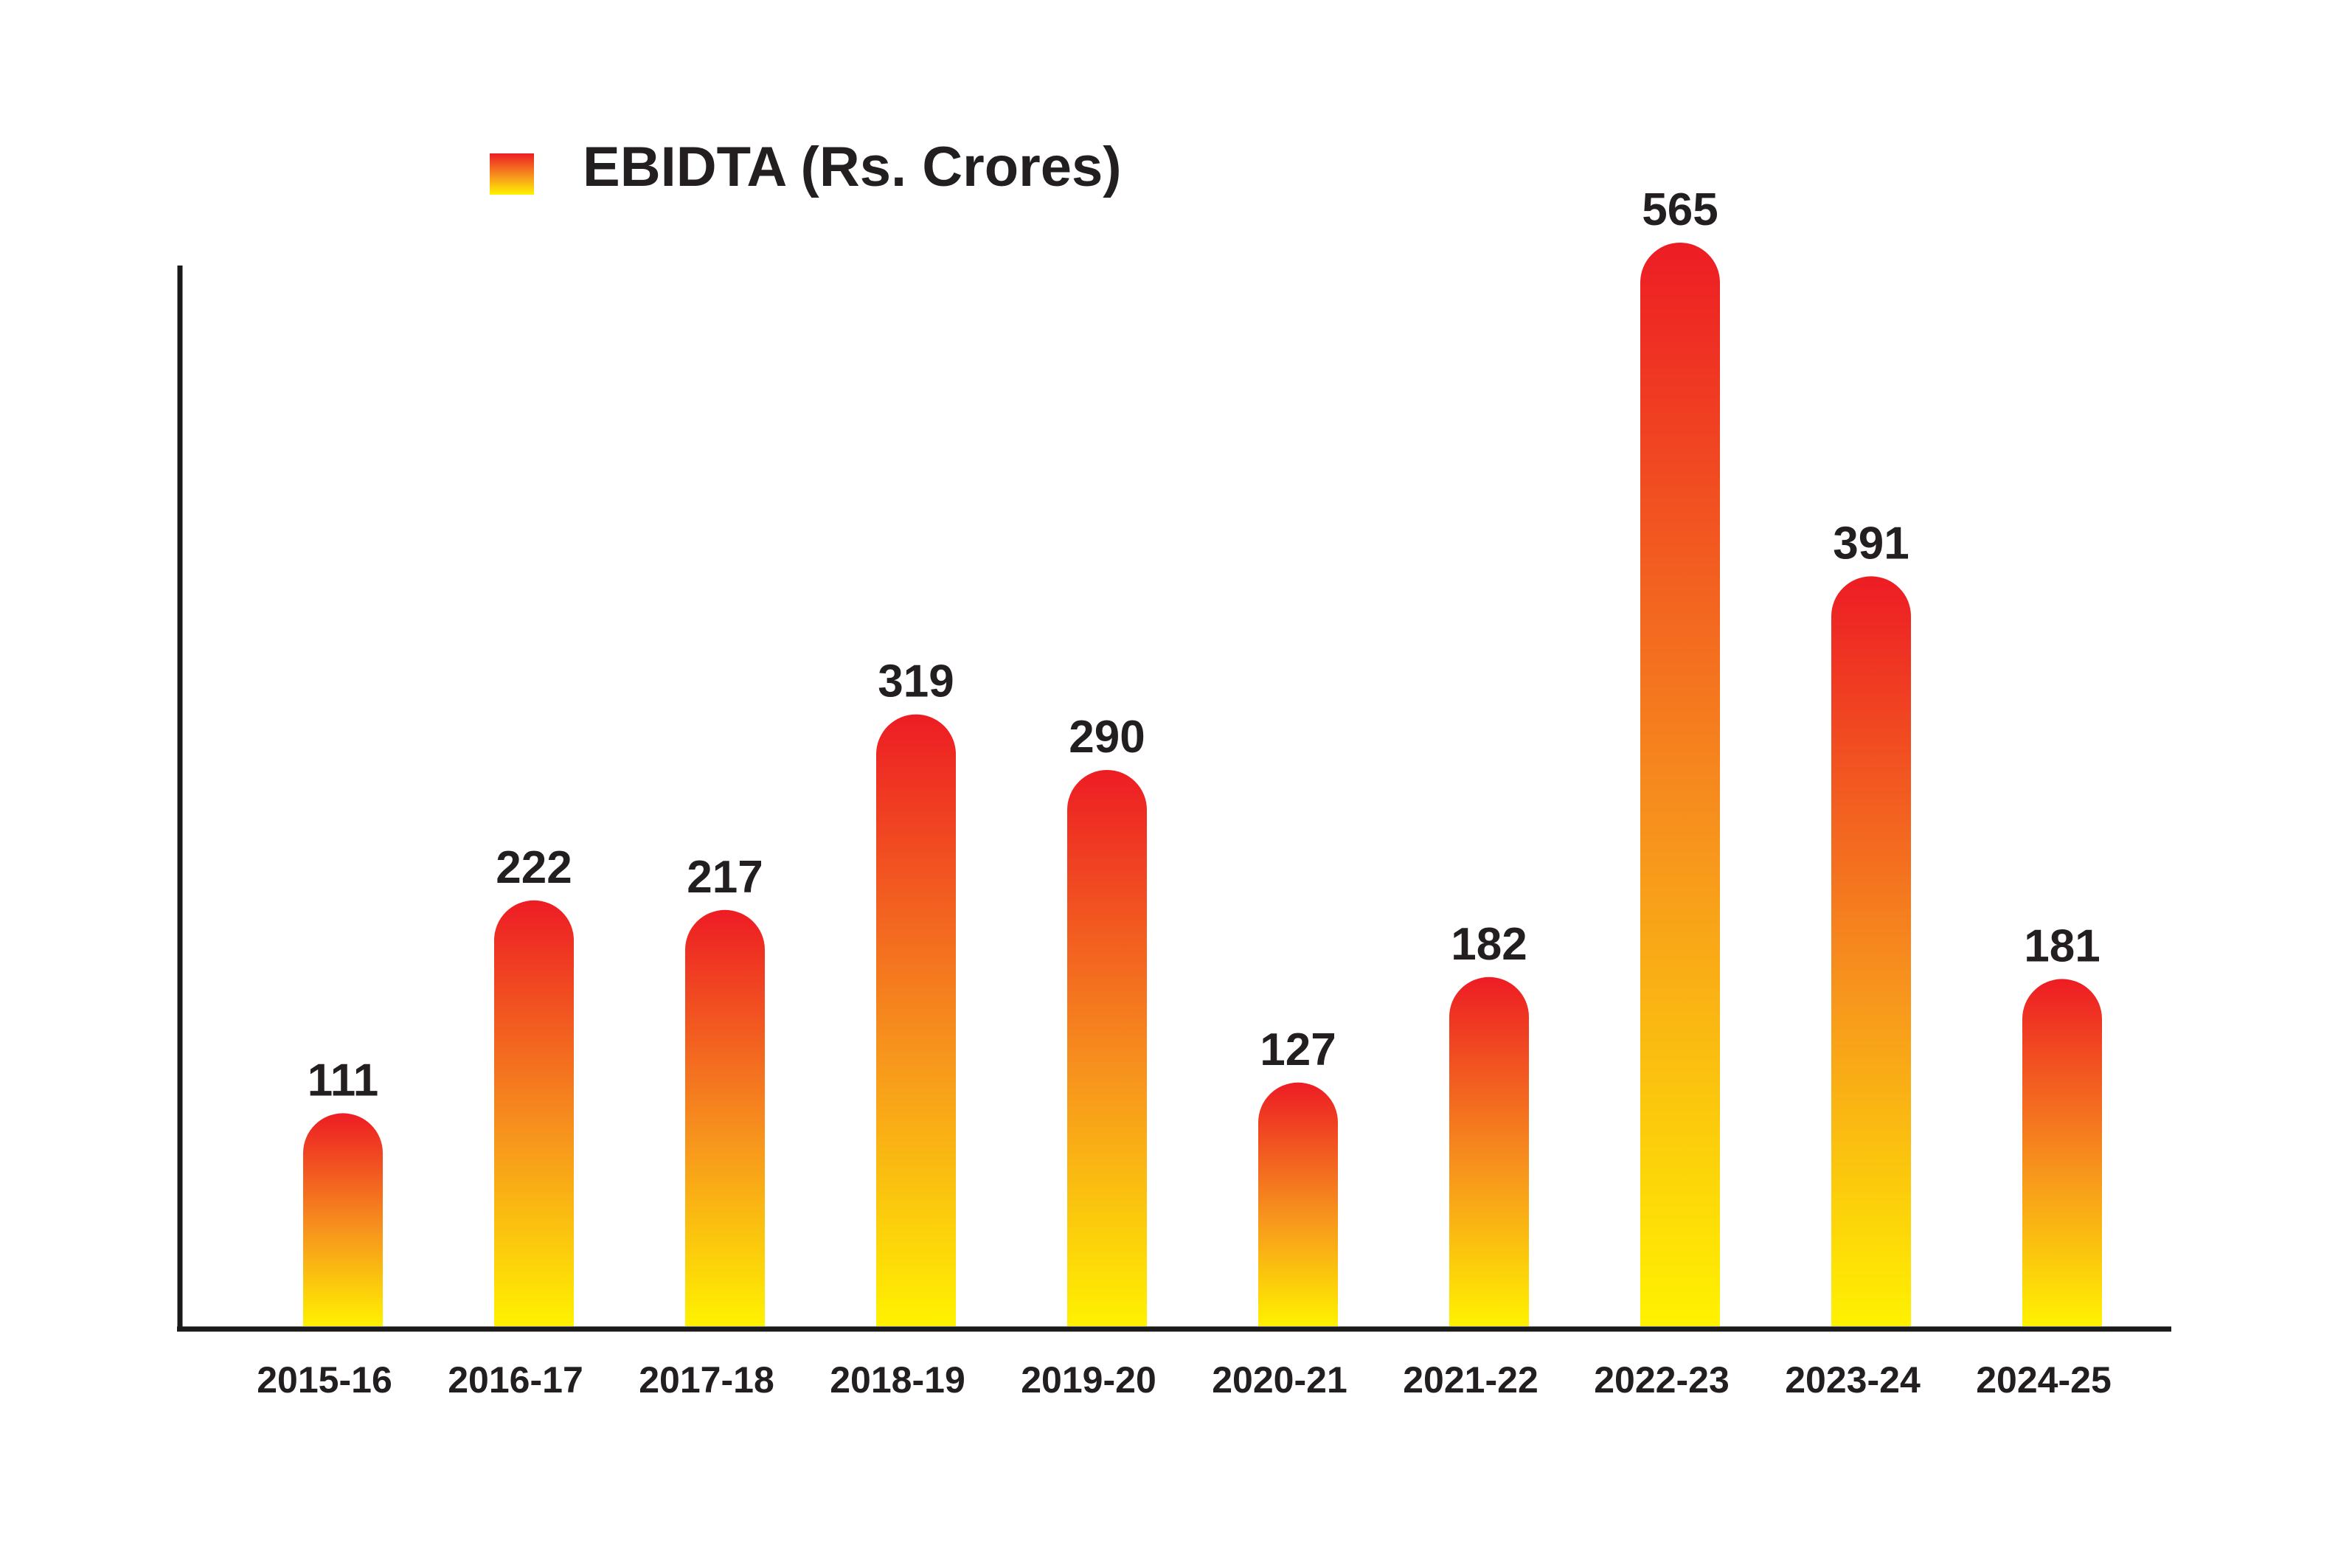 The width and height of the screenshot is (2352, 1568). I want to click on legend: EBIDTA (Rs. Crores), so click(806, 167).